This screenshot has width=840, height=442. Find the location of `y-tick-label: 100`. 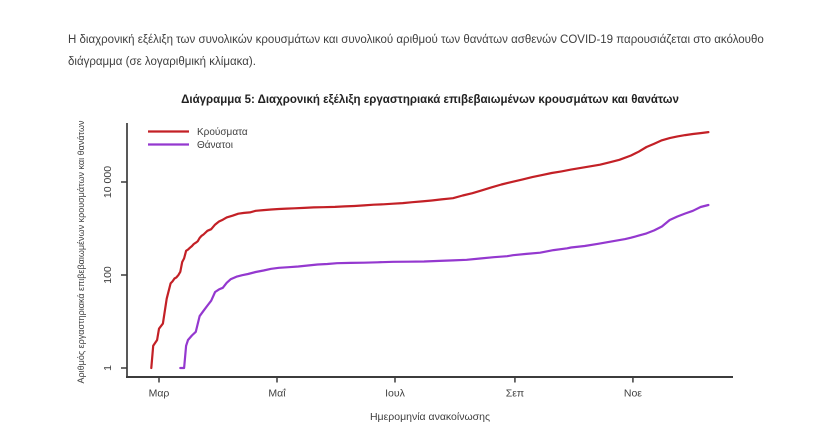

y-tick-label: 100 is located at coordinates (108, 275).